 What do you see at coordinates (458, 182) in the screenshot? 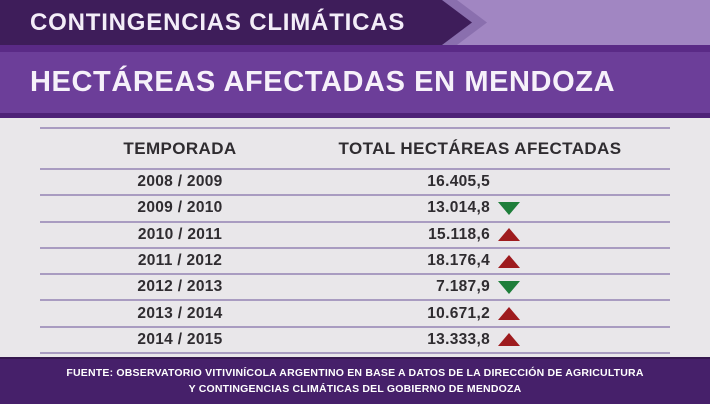
I see `total-value: 16.405,5` at bounding box center [458, 182].